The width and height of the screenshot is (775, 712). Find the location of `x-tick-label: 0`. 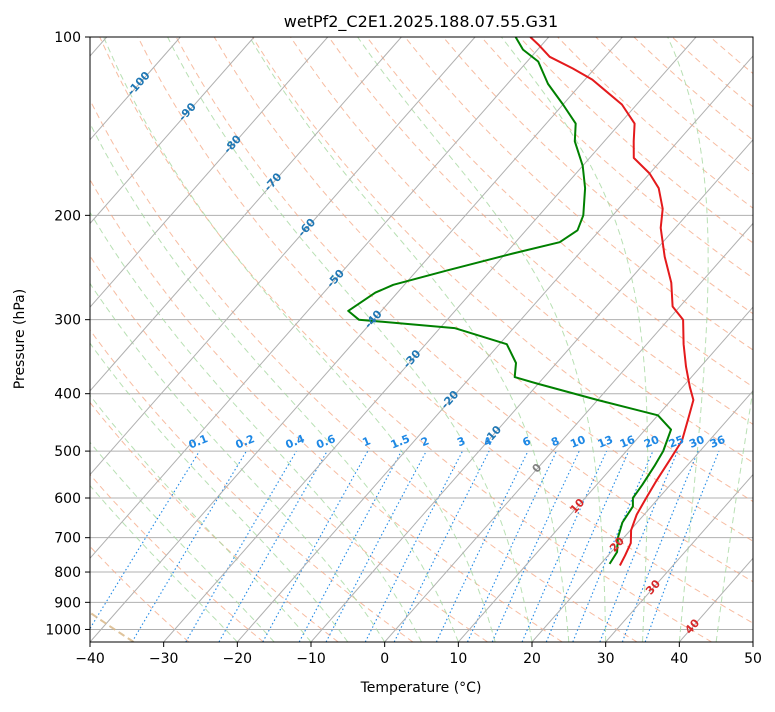

x-tick-label: 0 is located at coordinates (384, 659).